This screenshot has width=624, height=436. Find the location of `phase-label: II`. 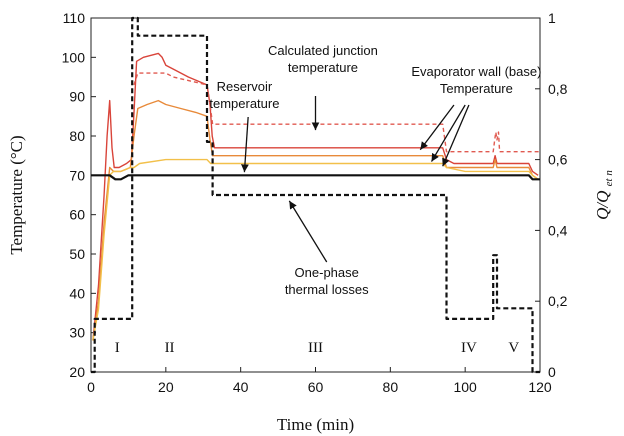

phase-label: II is located at coordinates (170, 348).